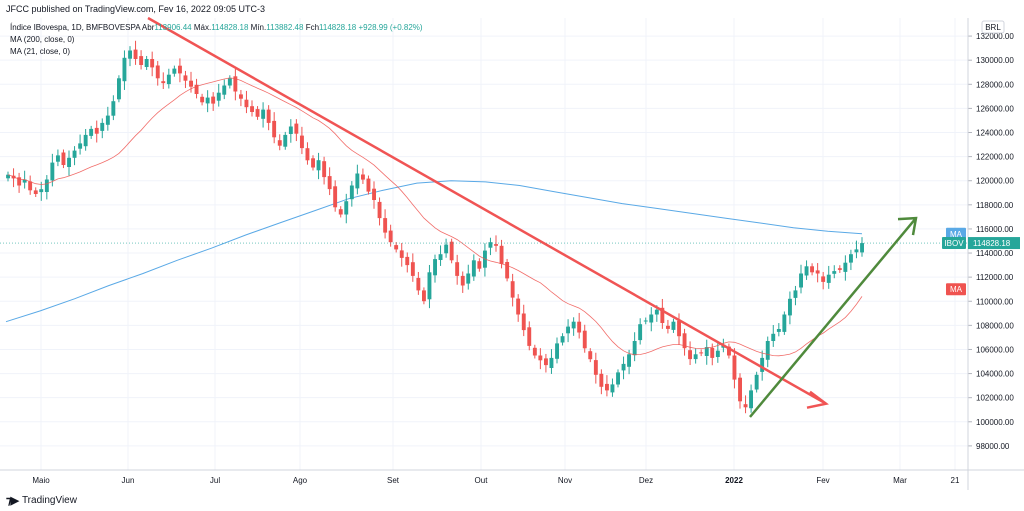  Describe the element at coordinates (995, 36) in the screenshot. I see `y-tick-label: 132000.00` at that location.